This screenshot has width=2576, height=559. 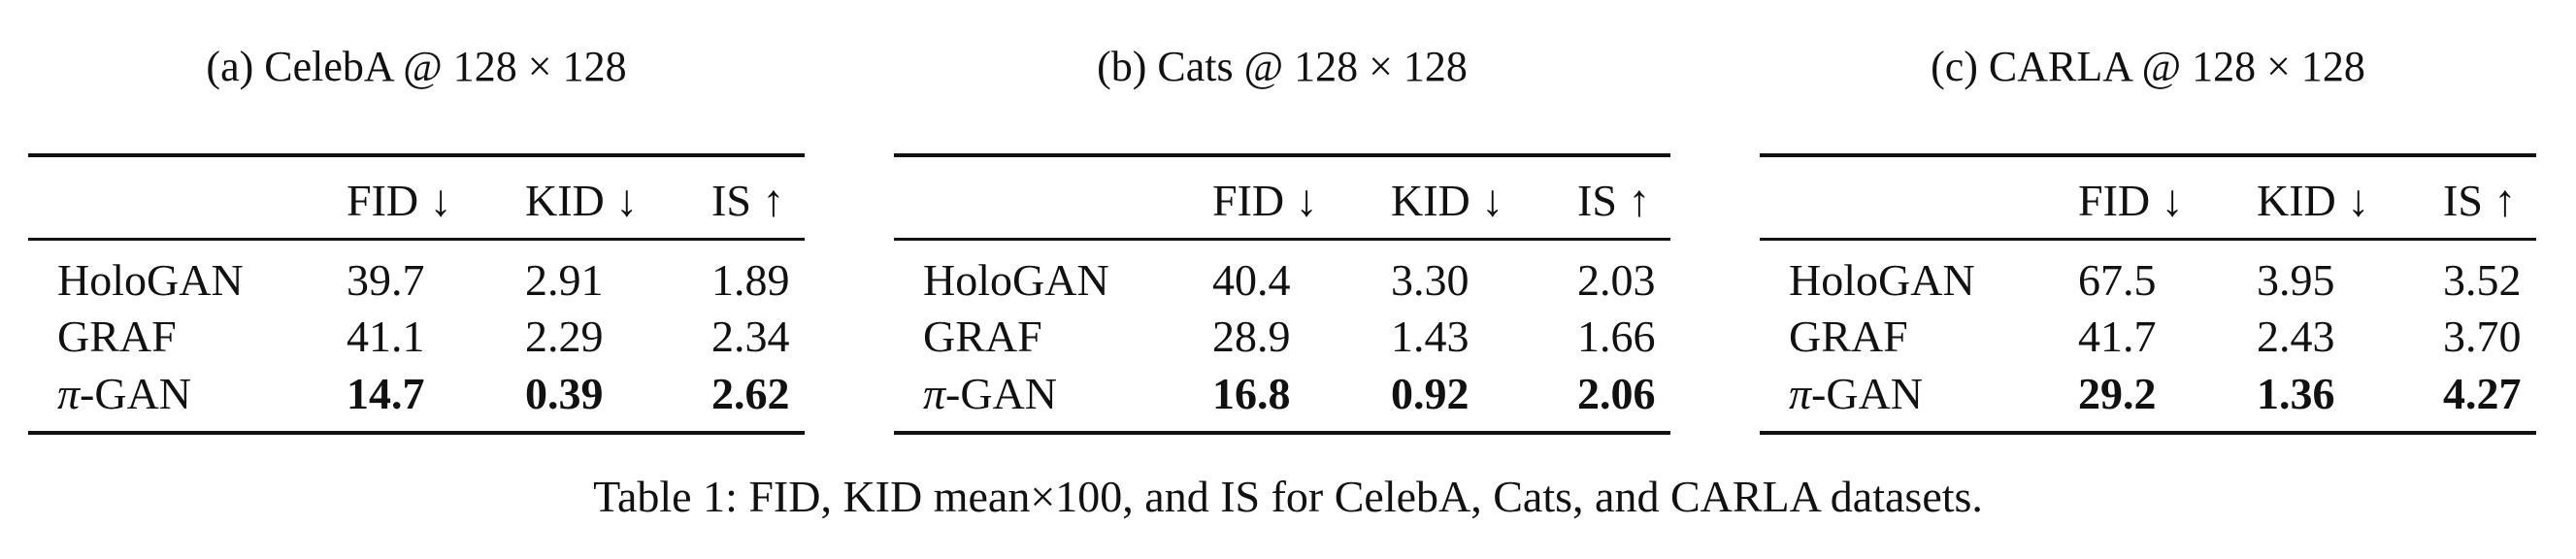 I want to click on table-row: GRAF 28.9 1.43 1.66, so click(x=1282, y=337).